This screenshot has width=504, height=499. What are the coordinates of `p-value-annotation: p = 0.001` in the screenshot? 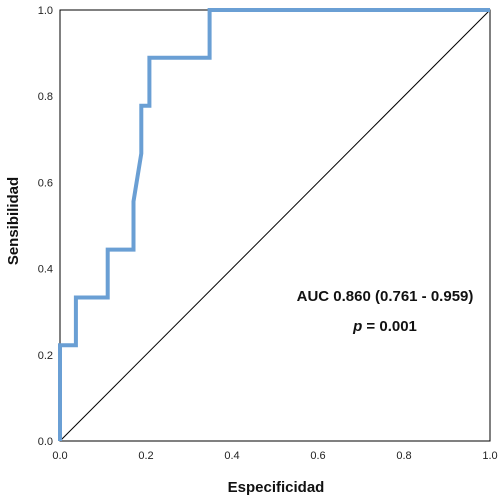 It's located at (384, 326).